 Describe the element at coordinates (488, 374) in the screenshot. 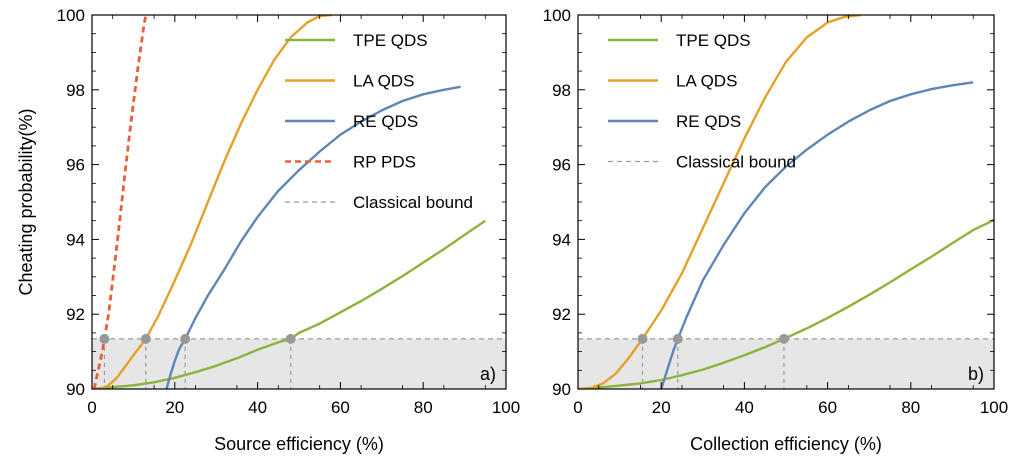

I see `panel-label: a)` at that location.